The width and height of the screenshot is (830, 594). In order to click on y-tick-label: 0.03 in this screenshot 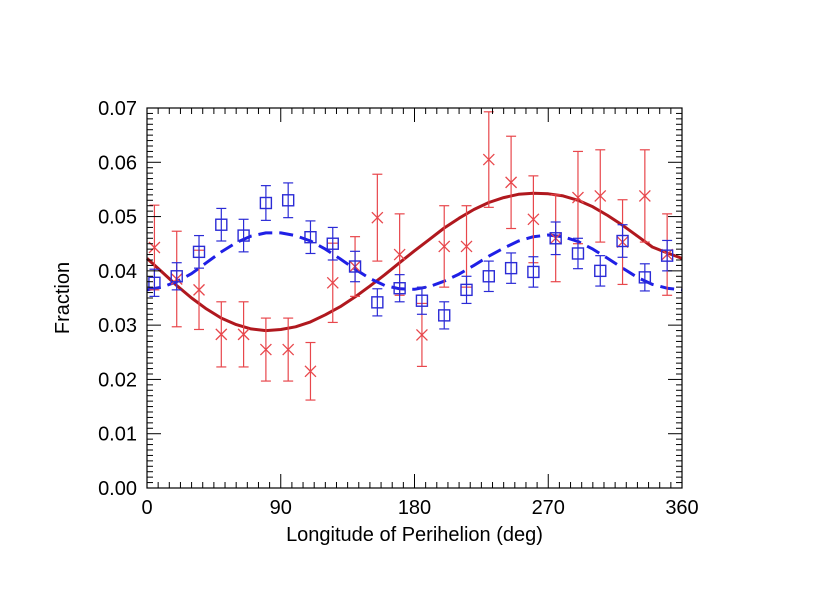, I will do `click(117, 326)`.